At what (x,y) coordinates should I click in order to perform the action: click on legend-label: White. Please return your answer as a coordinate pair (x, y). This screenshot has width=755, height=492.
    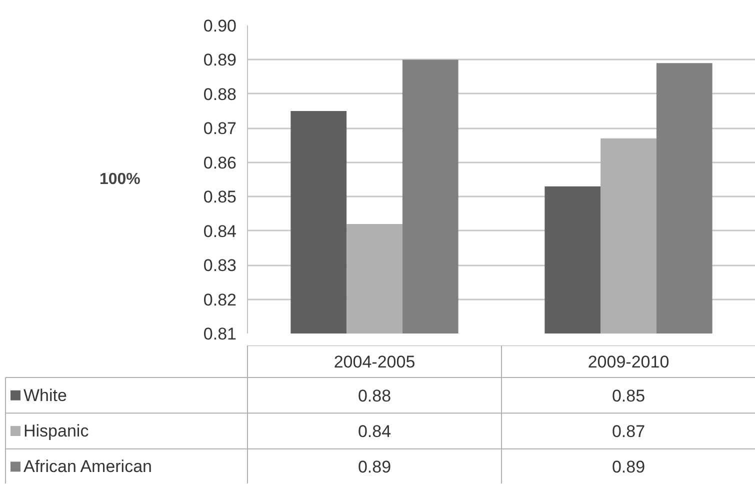
    Looking at the image, I should click on (45, 395).